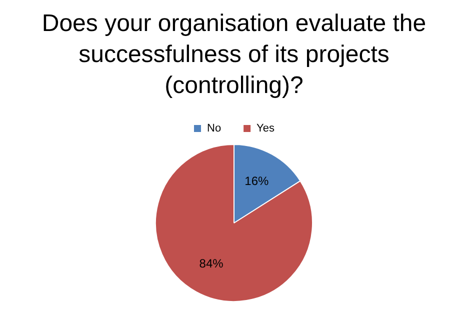 This screenshot has height=320, width=468. I want to click on legend-label: No, so click(214, 128).